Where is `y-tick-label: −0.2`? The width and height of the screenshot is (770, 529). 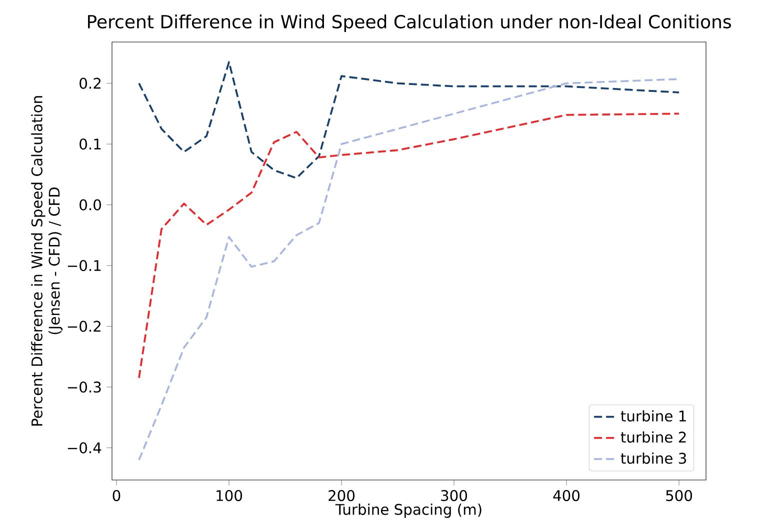 y-tick-label: −0.2 is located at coordinates (84, 326).